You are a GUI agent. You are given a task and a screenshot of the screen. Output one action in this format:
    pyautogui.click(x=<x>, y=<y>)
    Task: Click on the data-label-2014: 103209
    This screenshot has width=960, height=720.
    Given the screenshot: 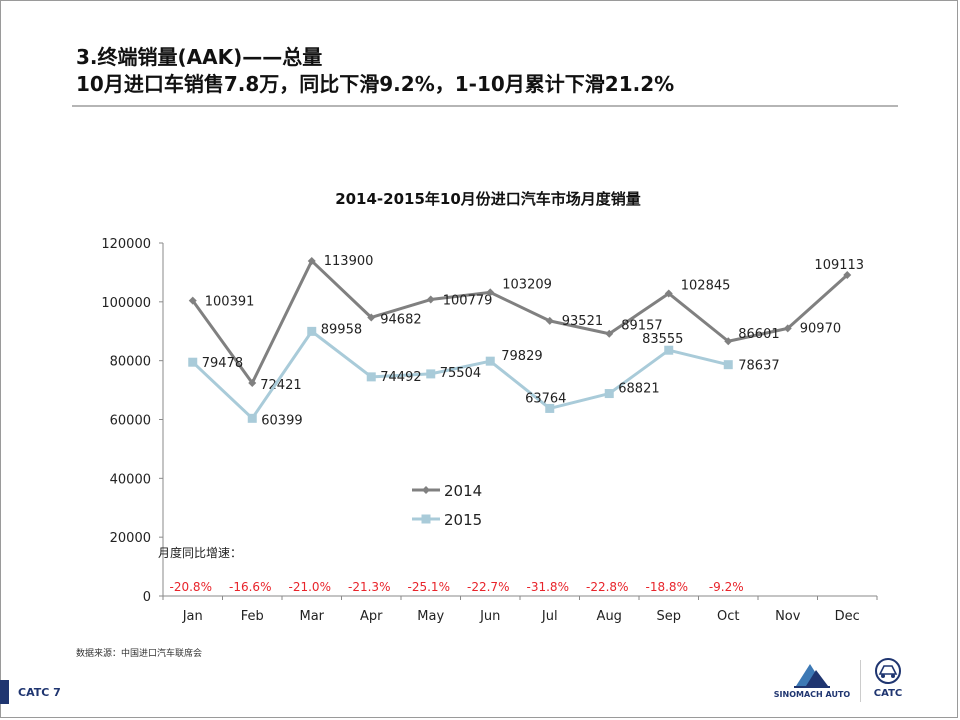 What is the action you would take?
    pyautogui.click(x=527, y=284)
    